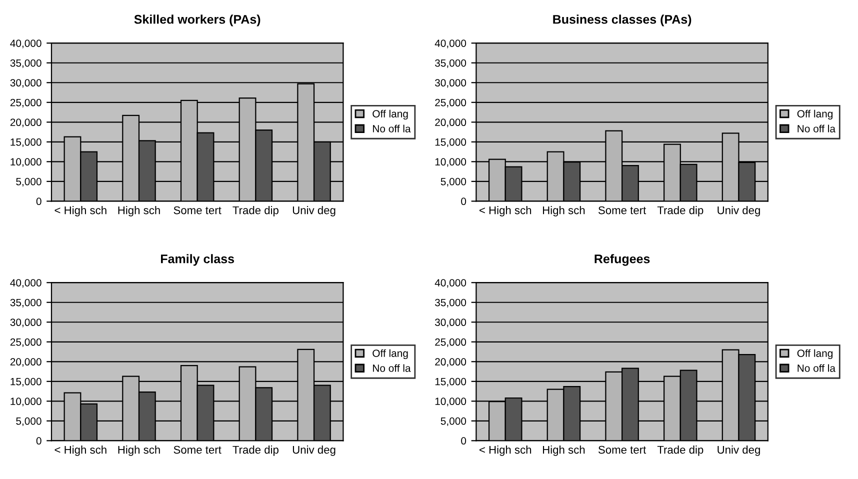 This screenshot has height=479, width=858. Describe the element at coordinates (197, 260) in the screenshot. I see `chart-title: Family class` at that location.